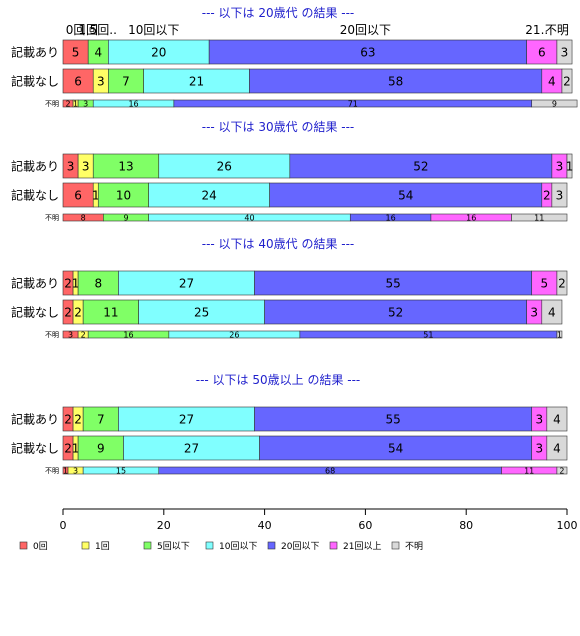 Image resolution: width=580 pixels, height=636 pixels. I want to click on bar-segment-label: 15, so click(121, 471).